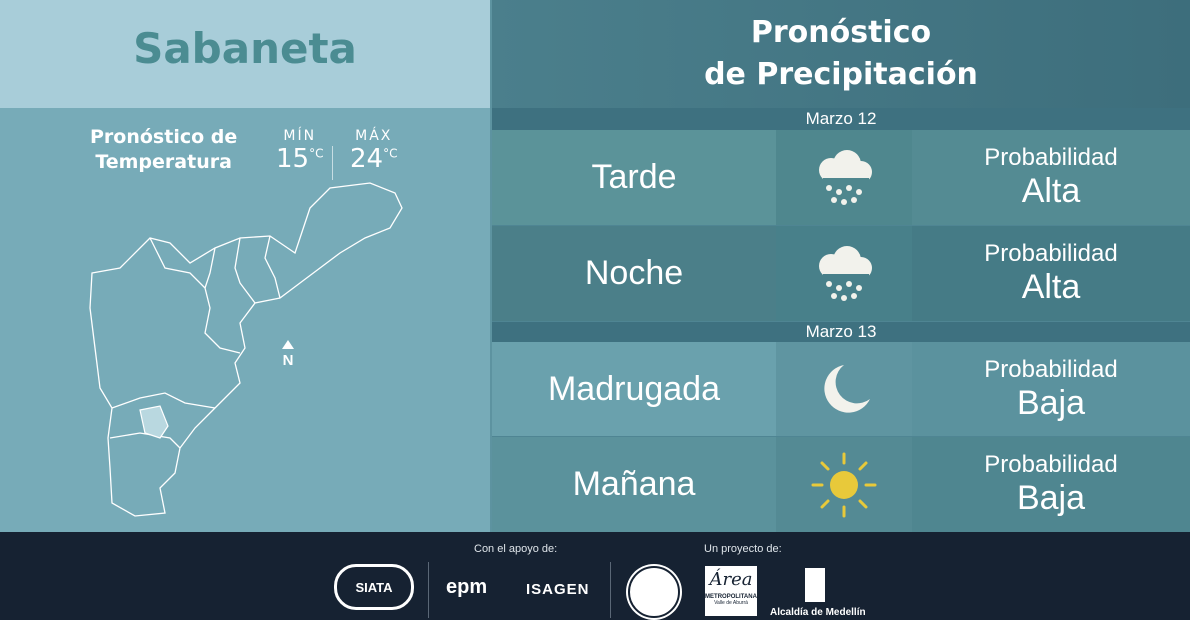  What do you see at coordinates (815, 585) in the screenshot?
I see `alcaldia-shield-icon` at bounding box center [815, 585].